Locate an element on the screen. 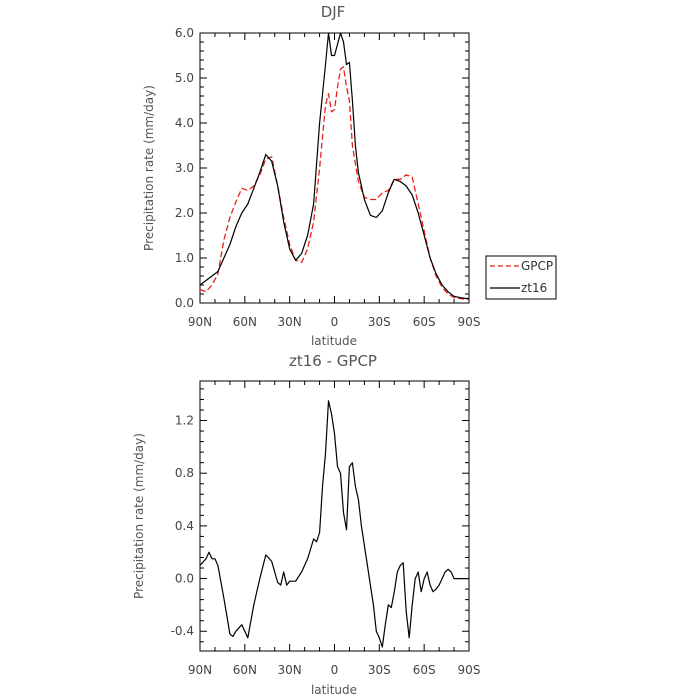 The image size is (700, 700). top-y-tick-label: 0.0 is located at coordinates (184, 303).